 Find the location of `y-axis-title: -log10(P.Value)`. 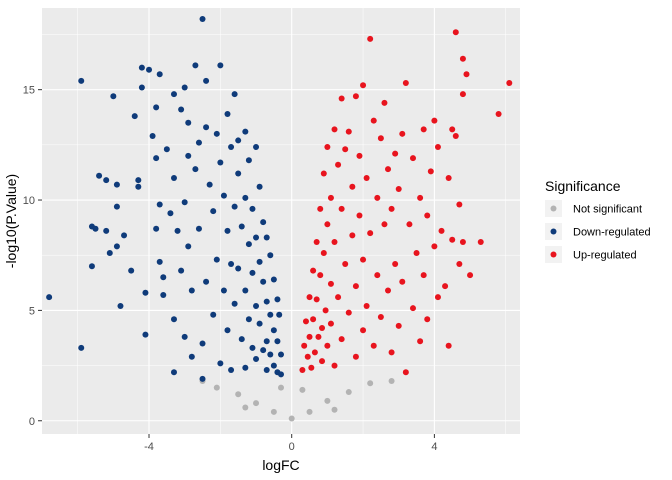

y-axis-title: -log10(P.Value) is located at coordinates (11, 221).